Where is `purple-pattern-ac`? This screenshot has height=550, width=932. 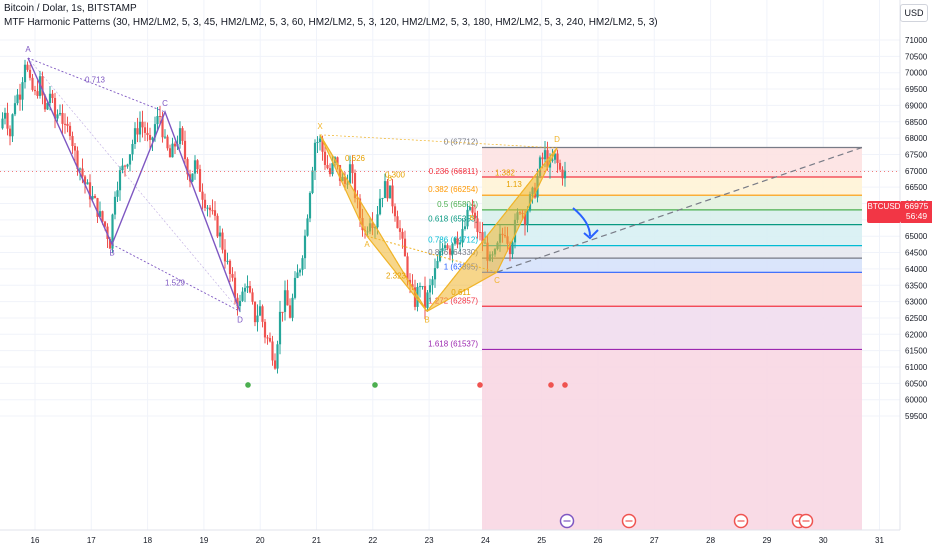 purple-pattern-ac is located at coordinates (96, 85).